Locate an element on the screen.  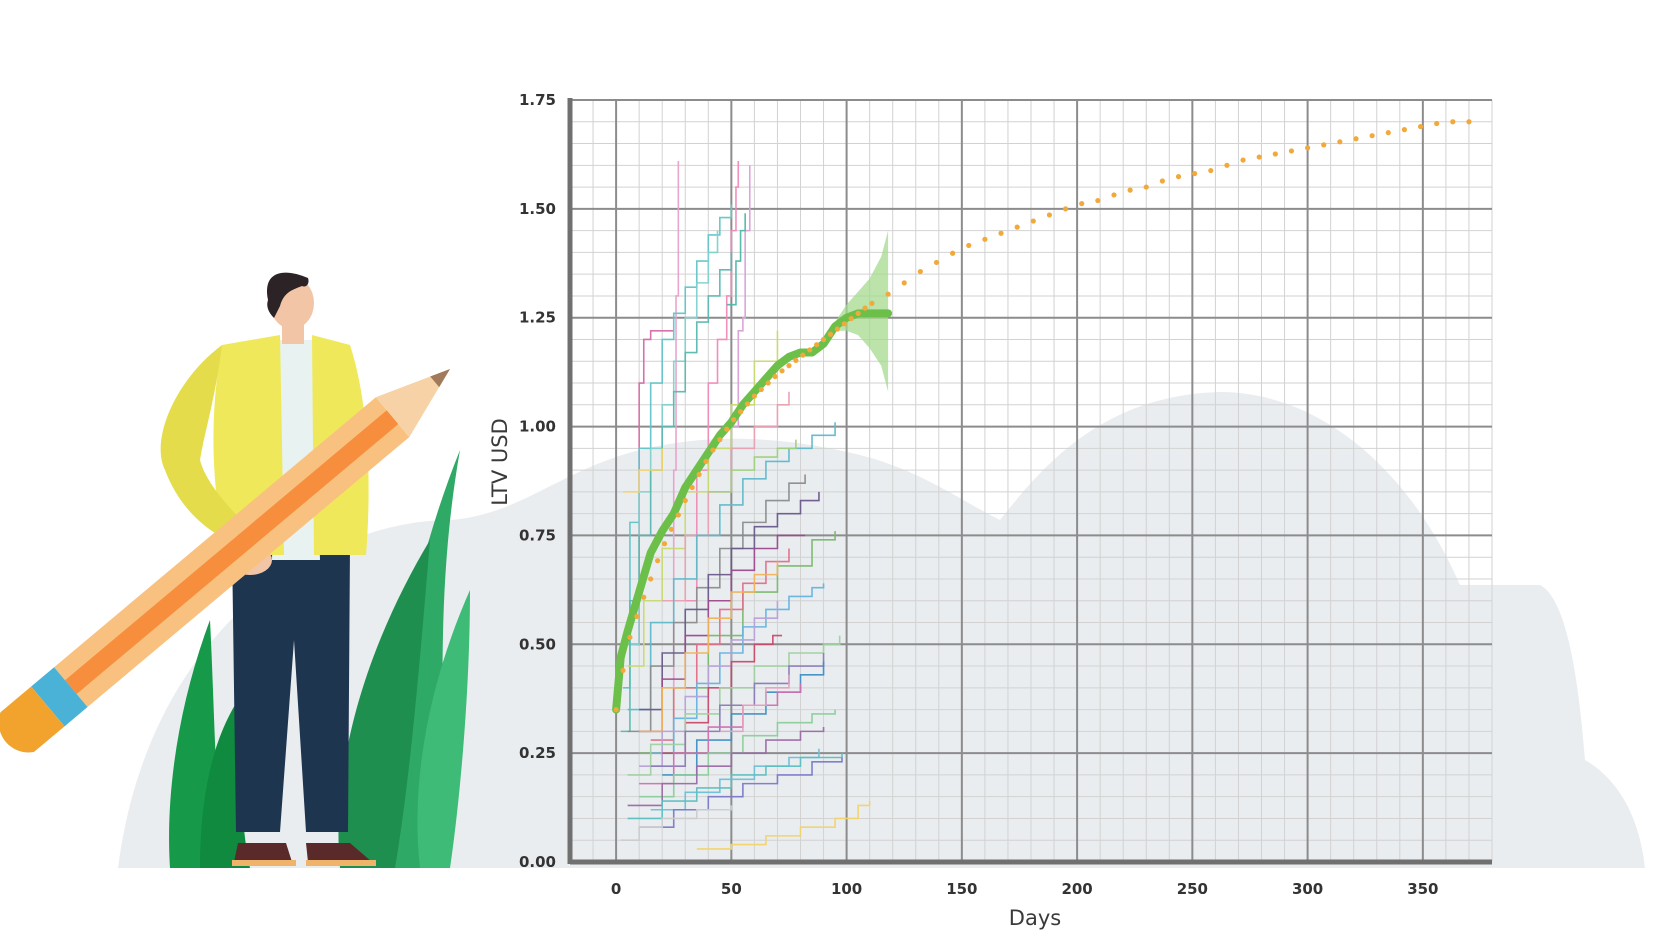
x-tick-labels: 0 50 100 150 200 250 300 350 is located at coordinates (1025, 889).